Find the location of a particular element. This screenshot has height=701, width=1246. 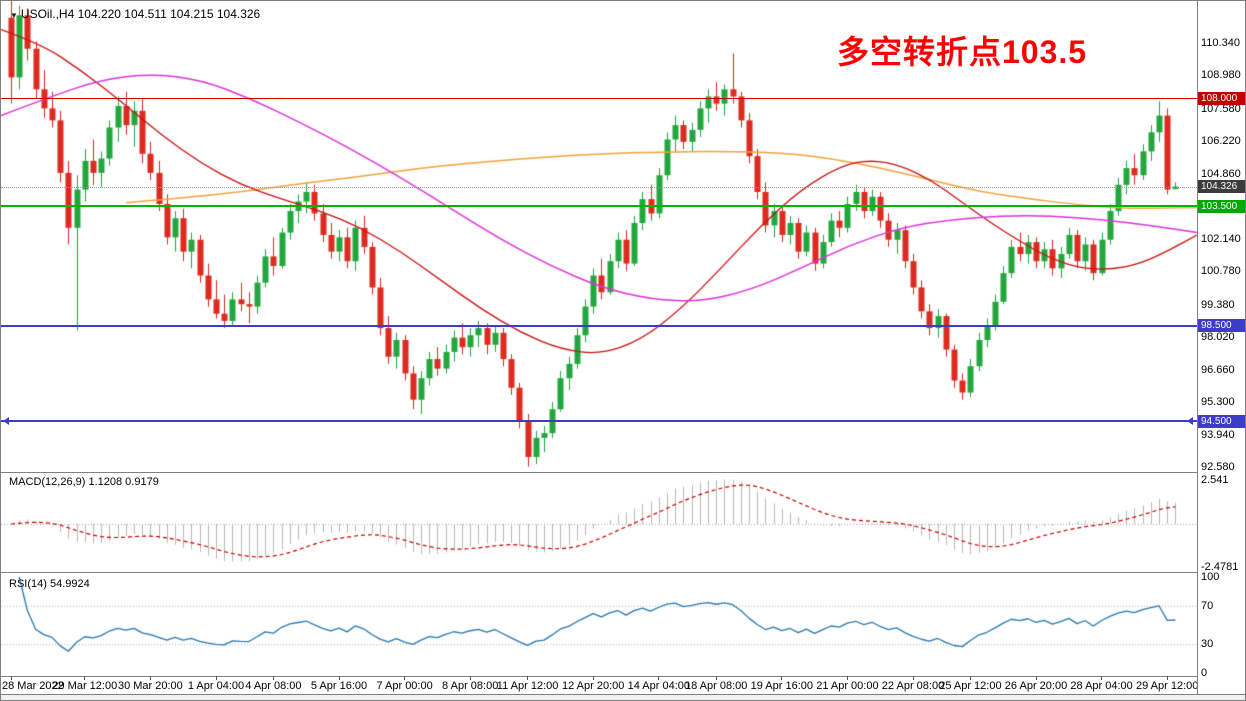

rsi-axis-label: 30 is located at coordinates (1207, 644).